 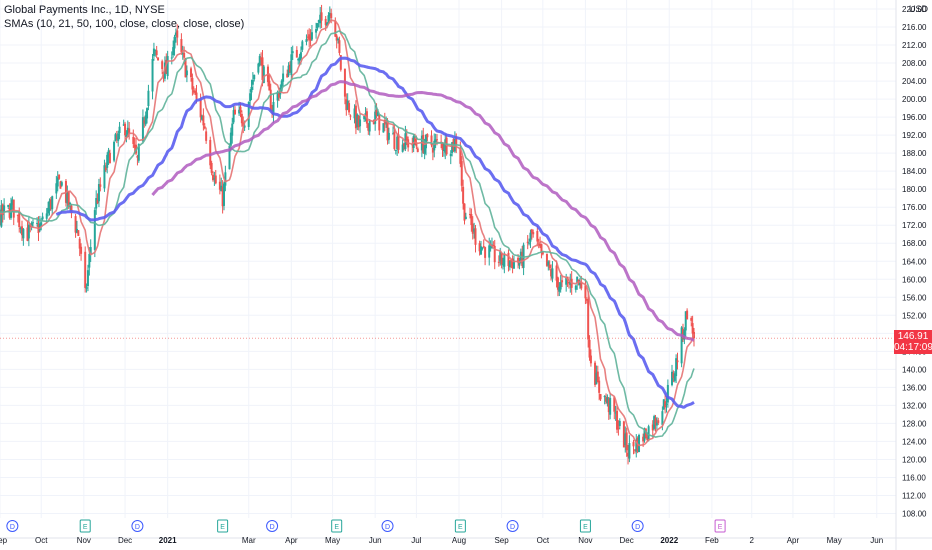 What do you see at coordinates (914, 279) in the screenshot?
I see `price-tick-label: 160.00` at bounding box center [914, 279].